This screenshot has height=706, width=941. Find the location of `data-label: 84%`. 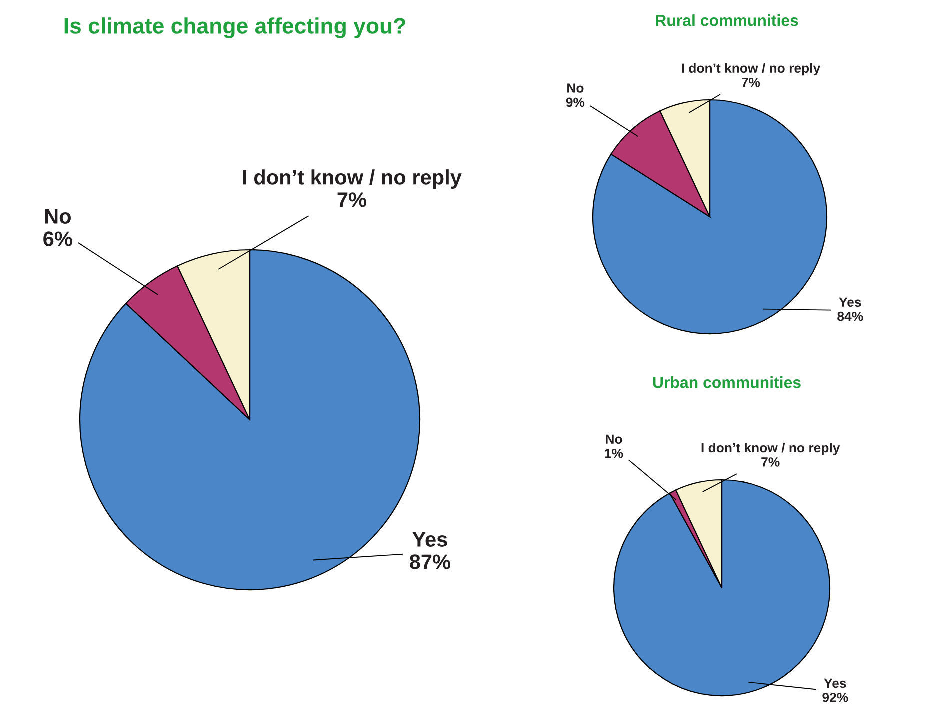

data-label: 84% is located at coordinates (851, 317).